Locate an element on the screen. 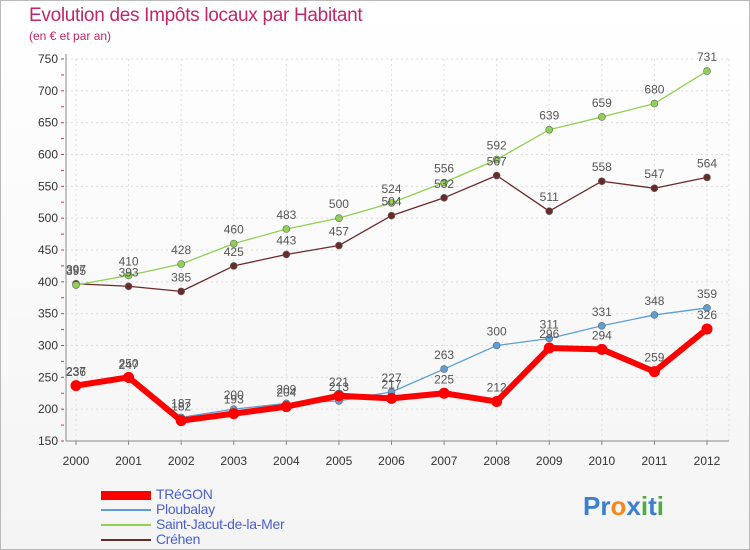 This screenshot has width=750, height=550. y-tick-label: 750 is located at coordinates (48, 59).